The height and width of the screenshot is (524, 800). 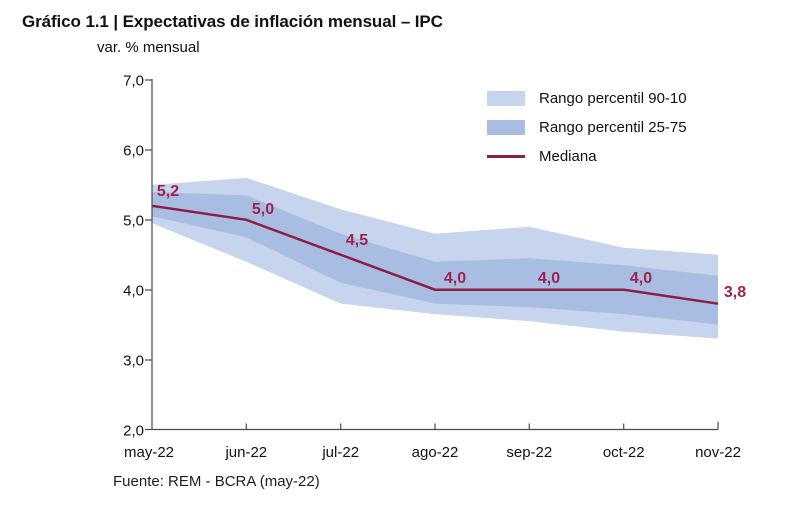 I want to click on x-tick-label: oct-22, so click(x=624, y=452).